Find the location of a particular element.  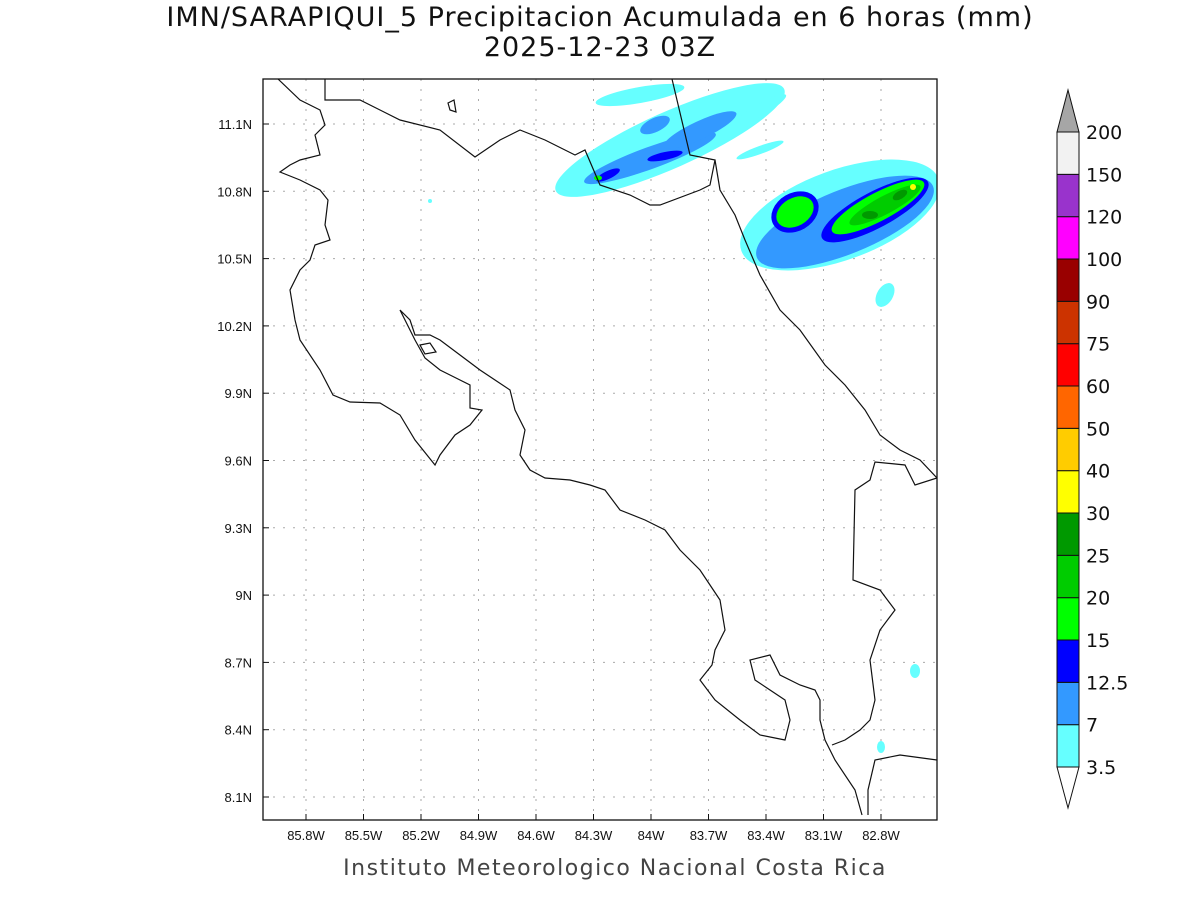

legend-level-label: 50 is located at coordinates (1098, 429).